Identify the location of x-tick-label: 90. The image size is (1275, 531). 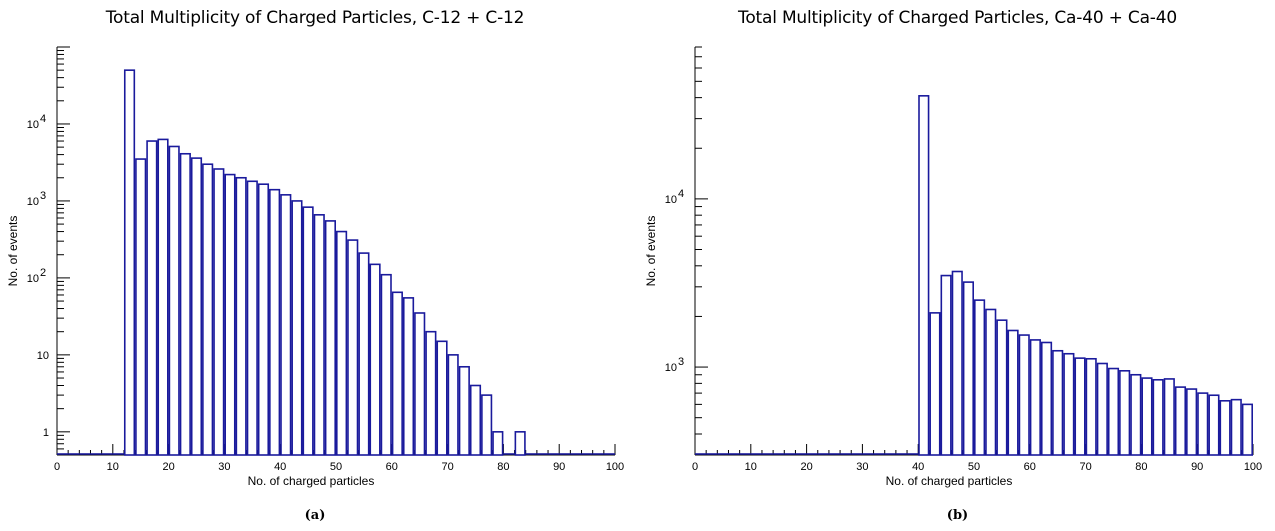
(559, 467).